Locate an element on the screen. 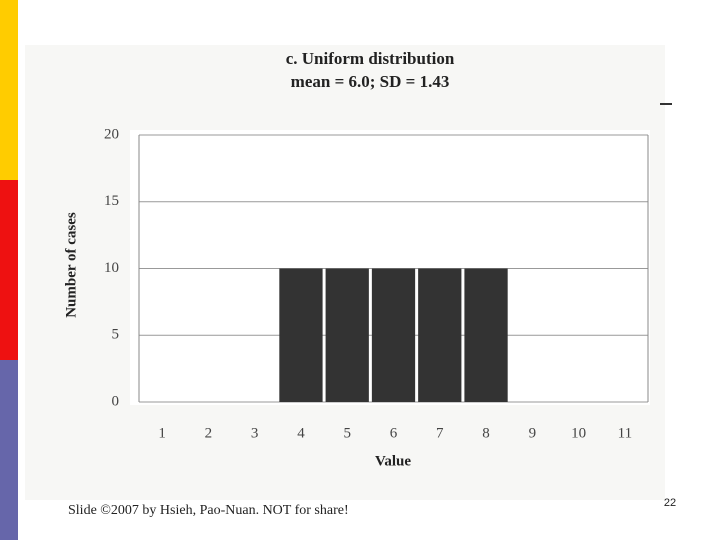 The image size is (720, 540). page-number: 22 is located at coordinates (670, 503).